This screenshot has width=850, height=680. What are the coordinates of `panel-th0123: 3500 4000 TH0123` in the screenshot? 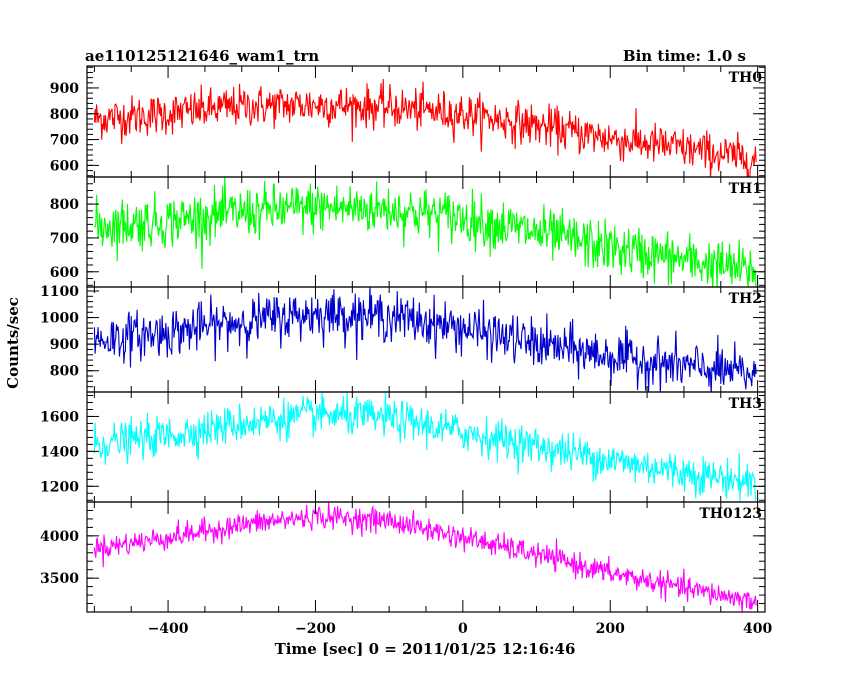 It's located at (403, 557).